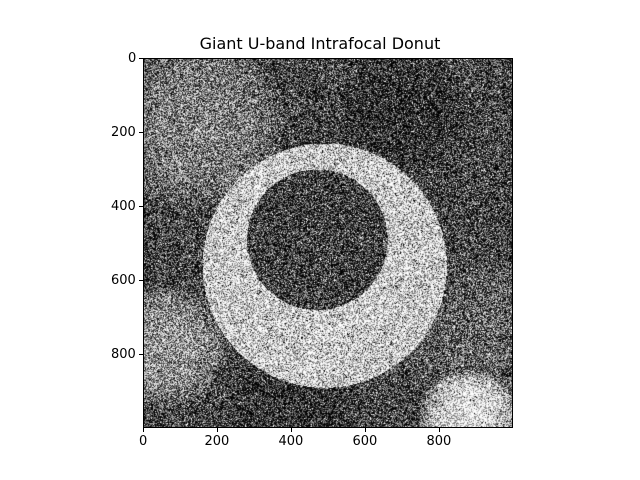  I want to click on x-tick-label: 400, so click(291, 441).